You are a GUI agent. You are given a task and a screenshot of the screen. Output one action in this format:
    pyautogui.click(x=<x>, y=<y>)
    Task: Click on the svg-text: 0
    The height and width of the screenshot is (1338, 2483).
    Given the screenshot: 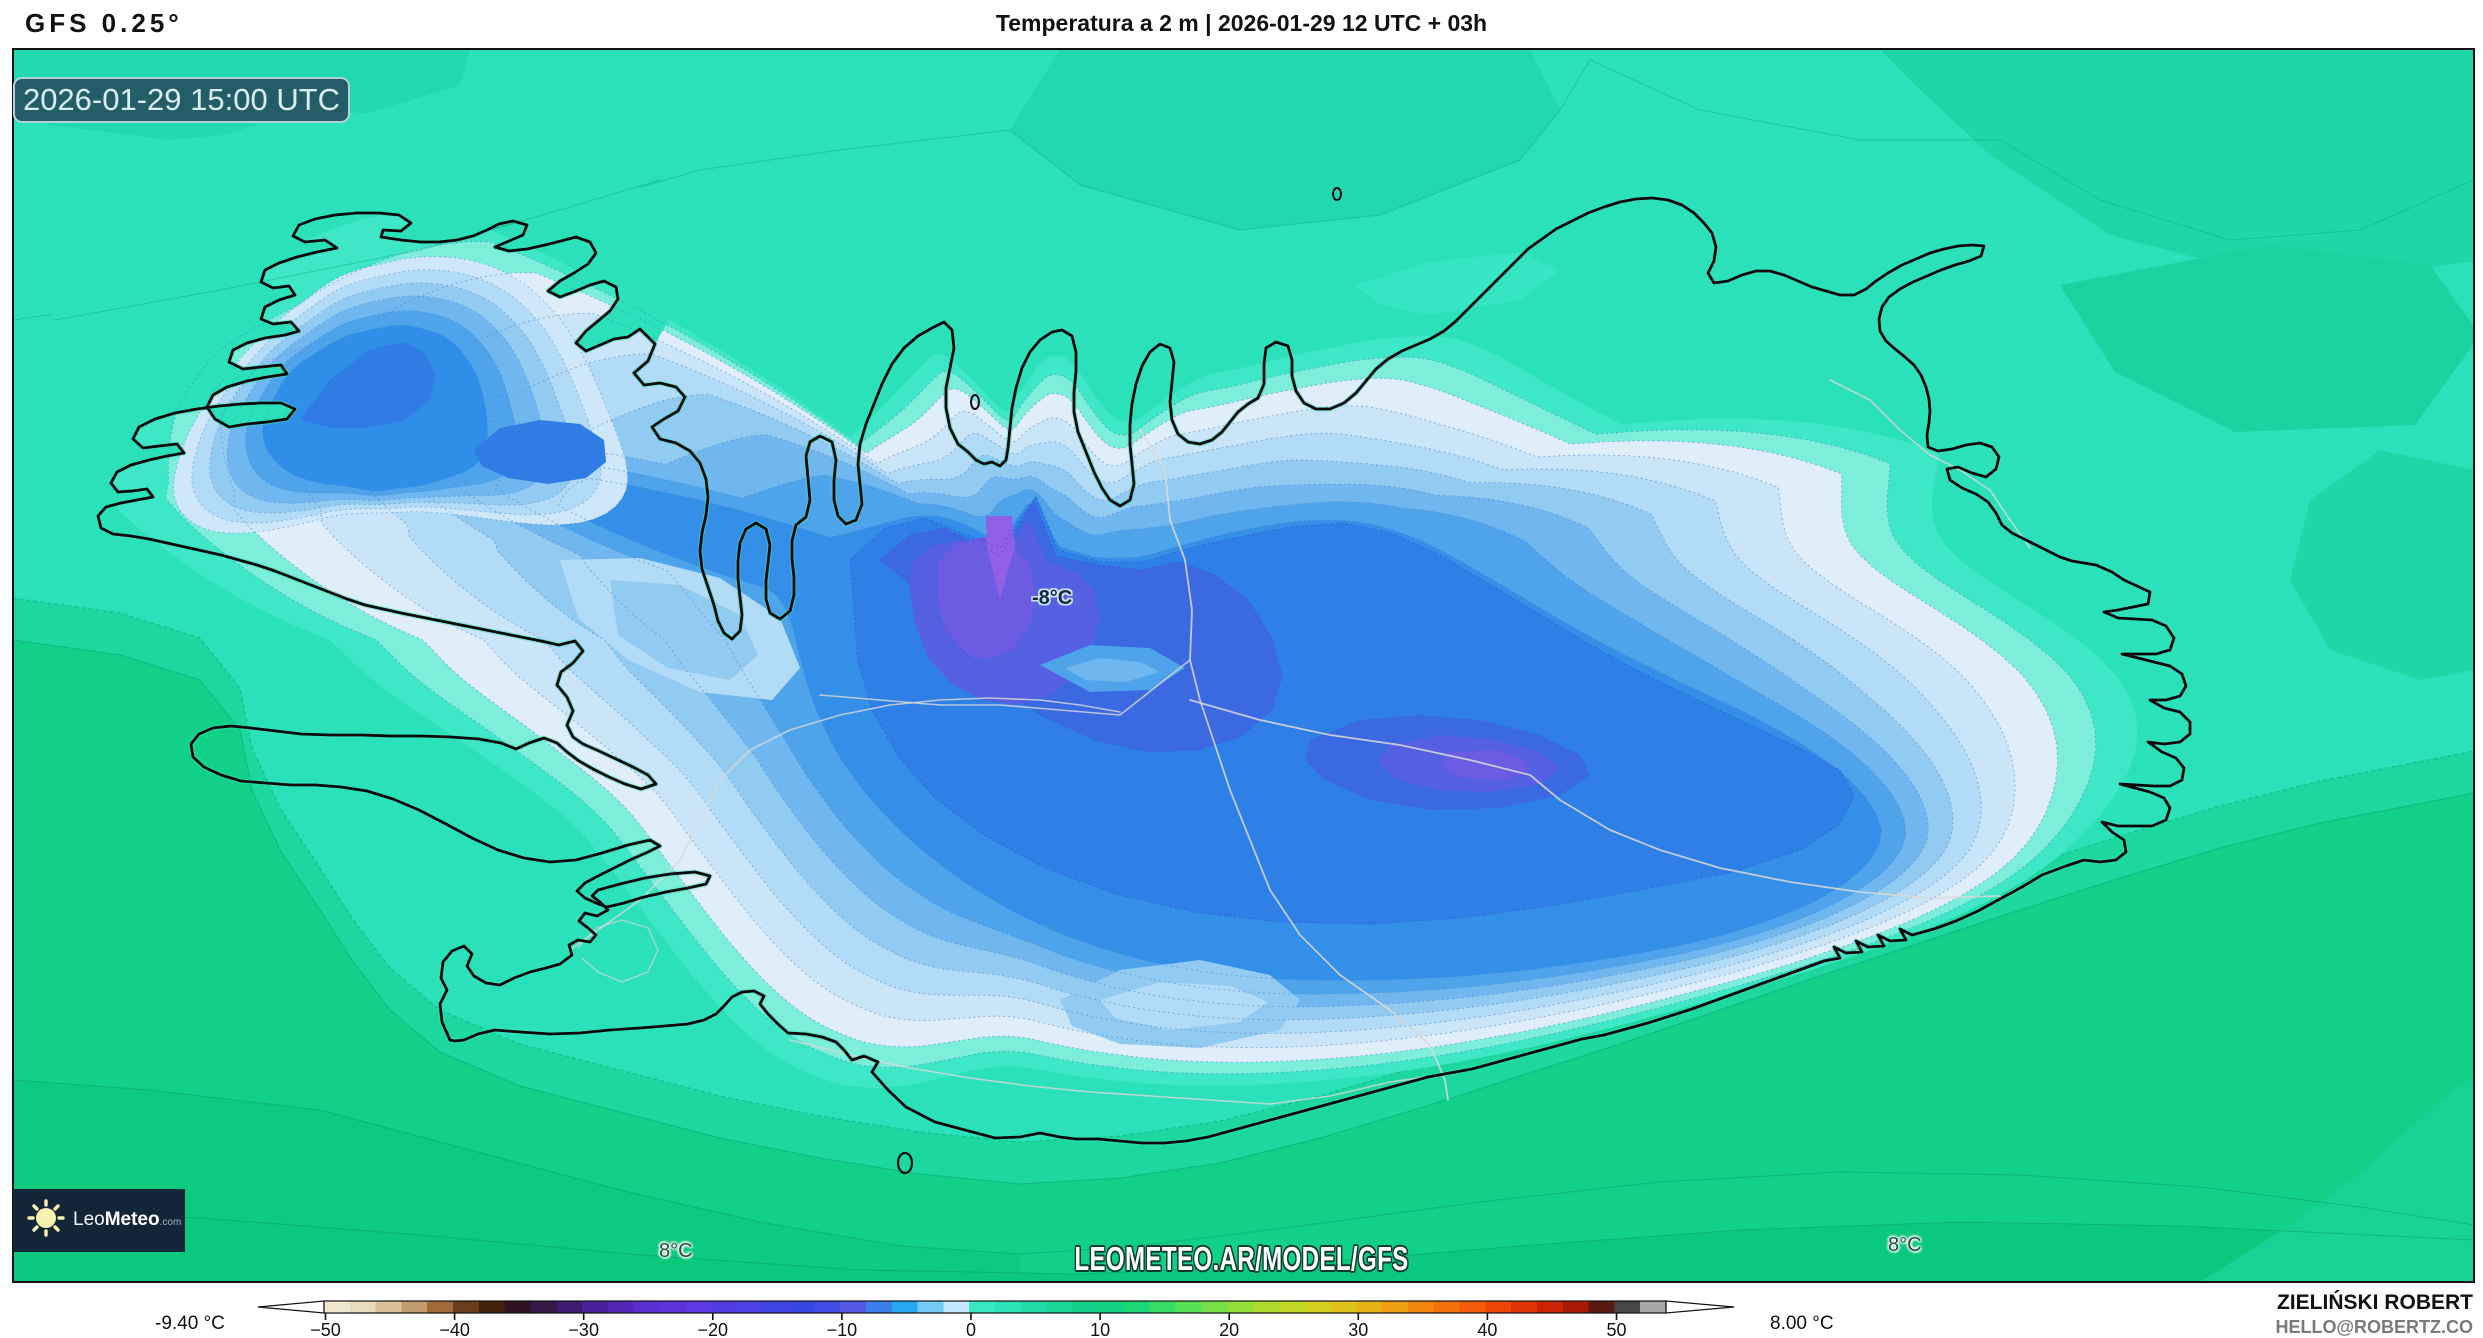 What is the action you would take?
    pyautogui.click(x=971, y=1329)
    